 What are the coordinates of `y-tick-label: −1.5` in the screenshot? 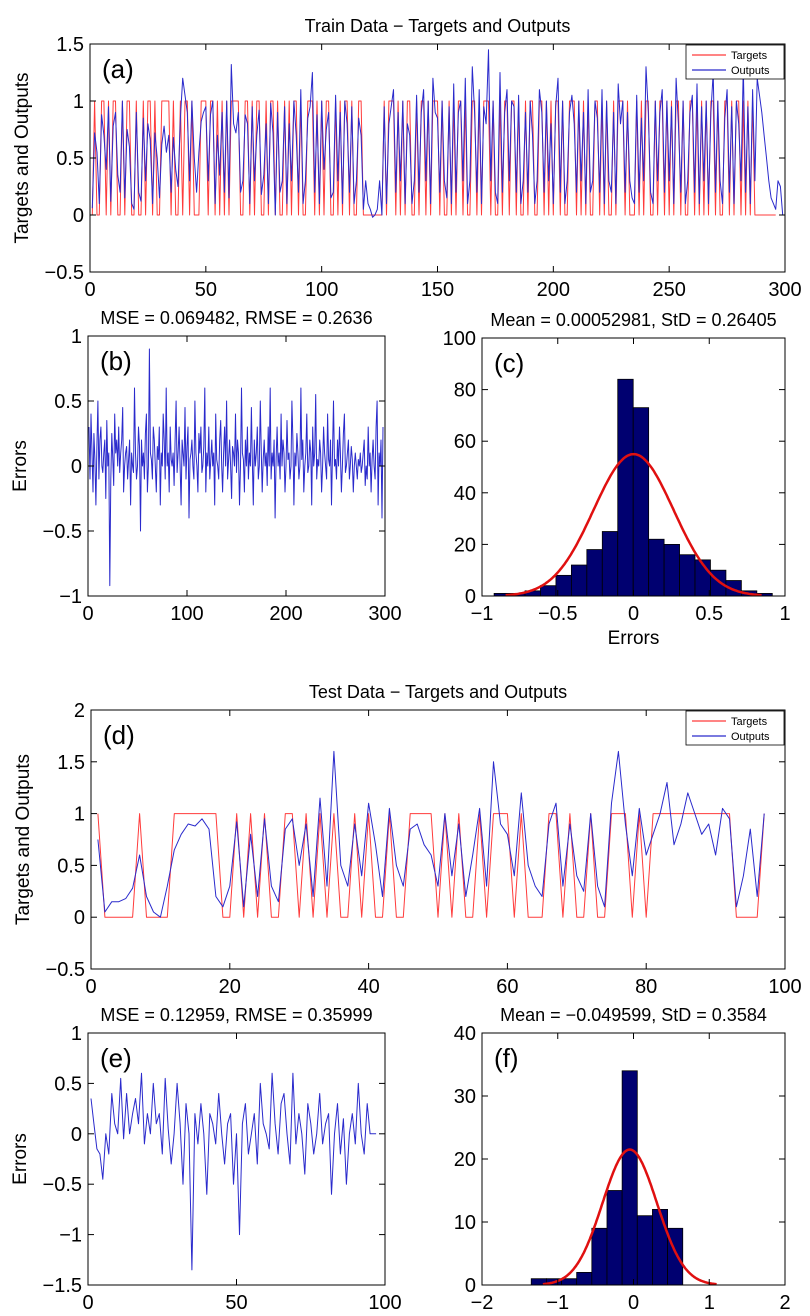 It's located at (62, 1286).